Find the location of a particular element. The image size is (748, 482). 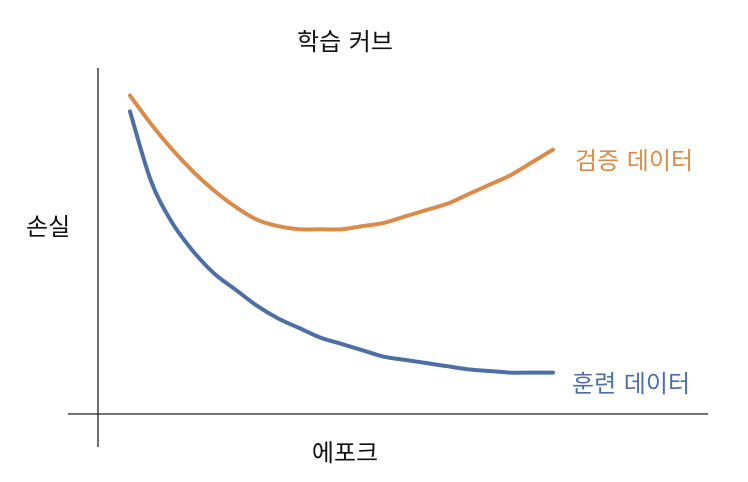

y-axis-label: 손실 is located at coordinates (48, 227).